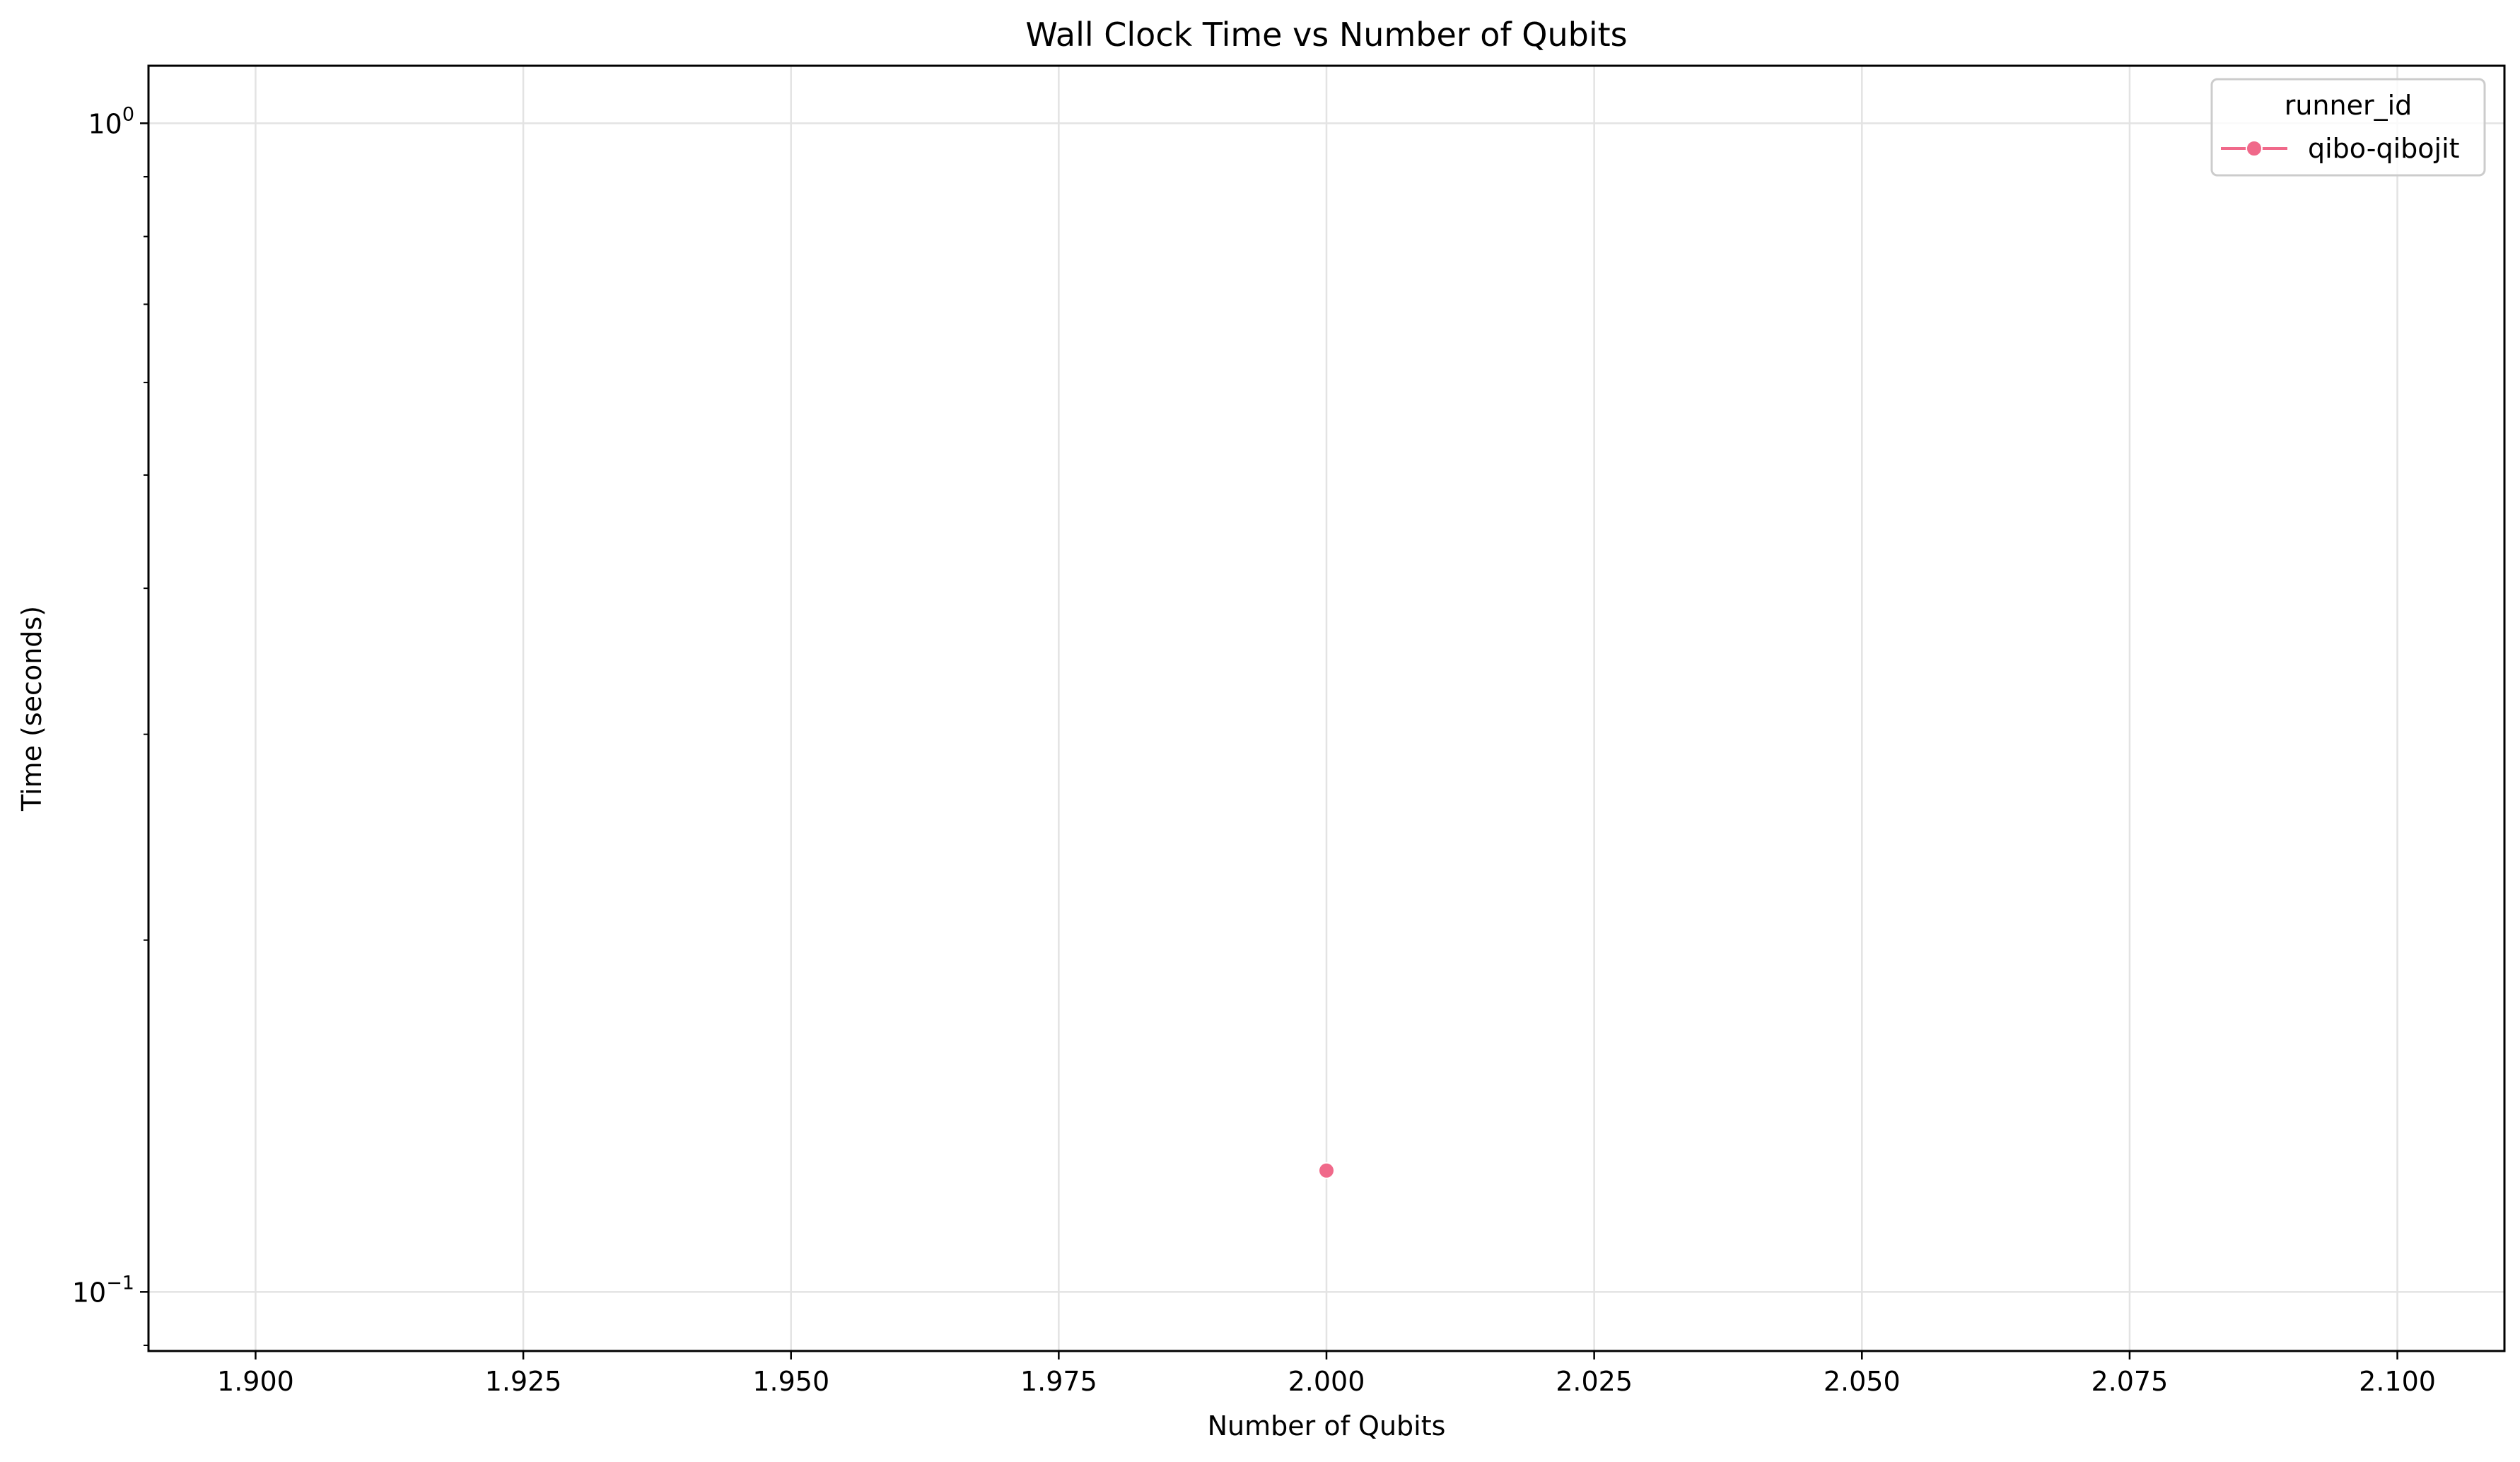  I want to click on x-tick-label: 2.100, so click(2397, 1381).